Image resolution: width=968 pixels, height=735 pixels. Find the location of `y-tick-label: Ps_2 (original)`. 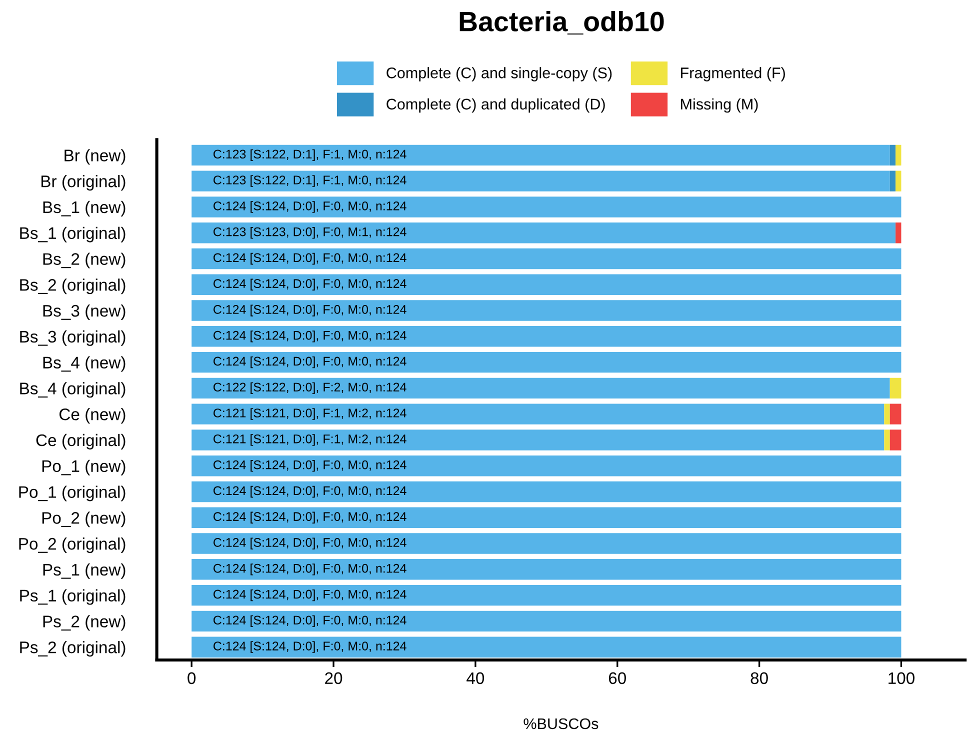

y-tick-label: Ps_2 (original) is located at coordinates (73, 649).